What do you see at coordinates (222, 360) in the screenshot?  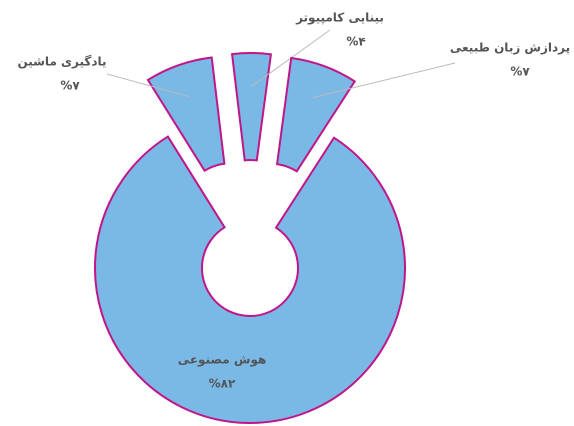 I see `slice-label: هوش مصنوعی` at bounding box center [222, 360].